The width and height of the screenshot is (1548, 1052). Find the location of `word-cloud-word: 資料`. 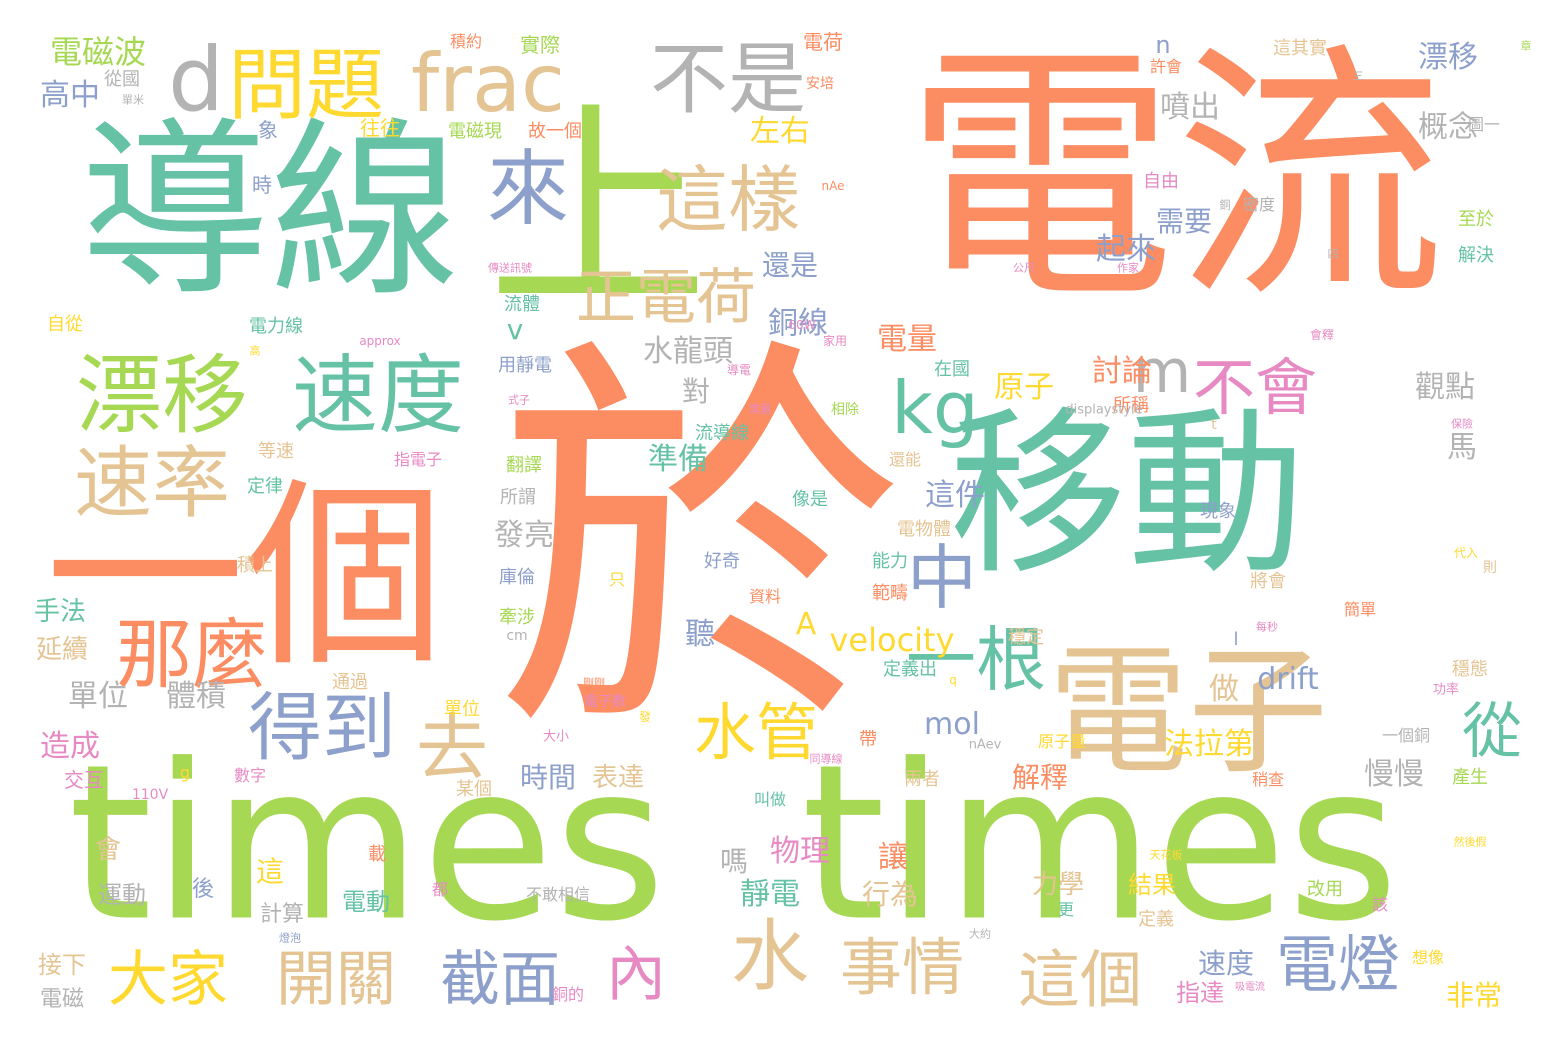

word-cloud-word: 資料 is located at coordinates (765, 596).